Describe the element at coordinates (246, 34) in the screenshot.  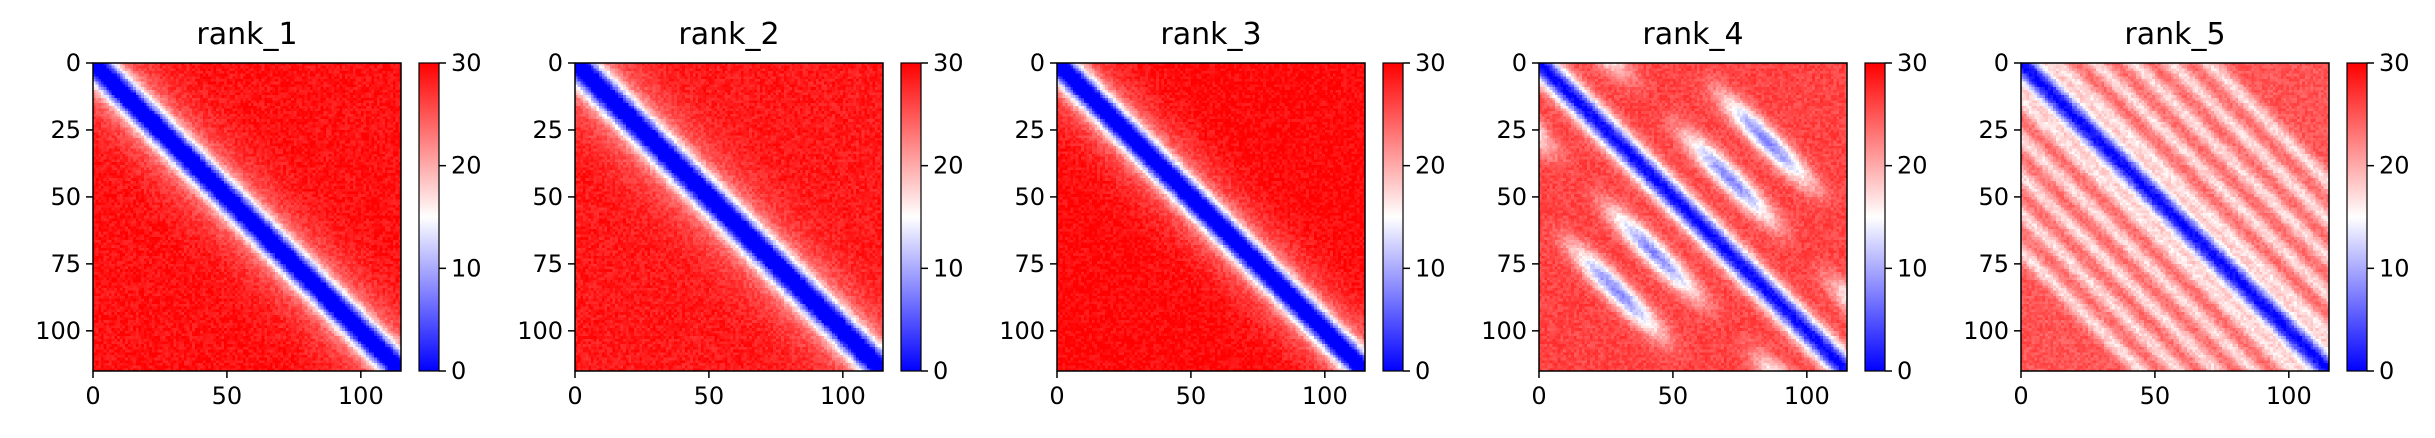
I see `panel-title: rank_1` at that location.